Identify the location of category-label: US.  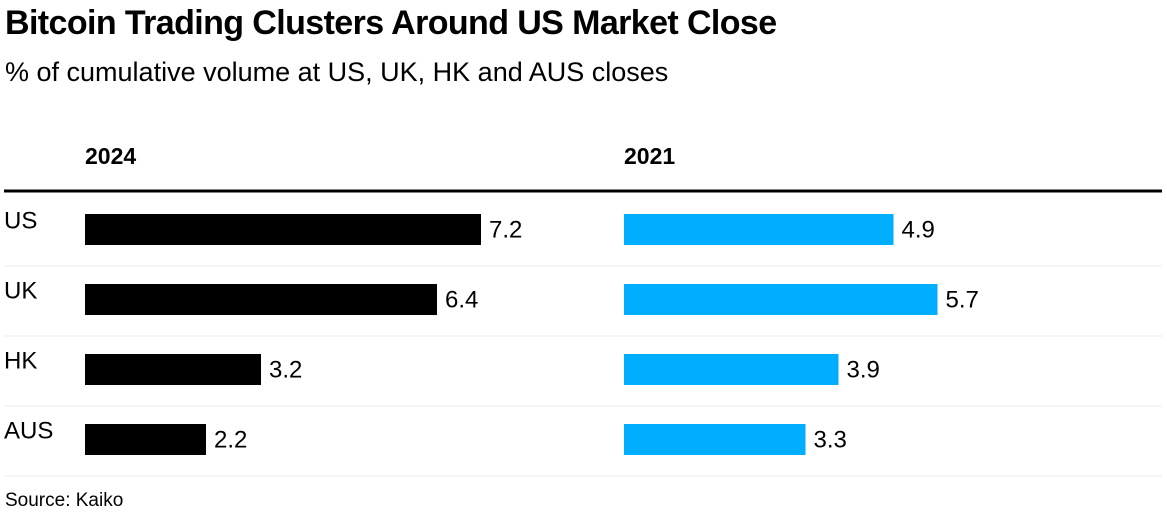
(20, 221).